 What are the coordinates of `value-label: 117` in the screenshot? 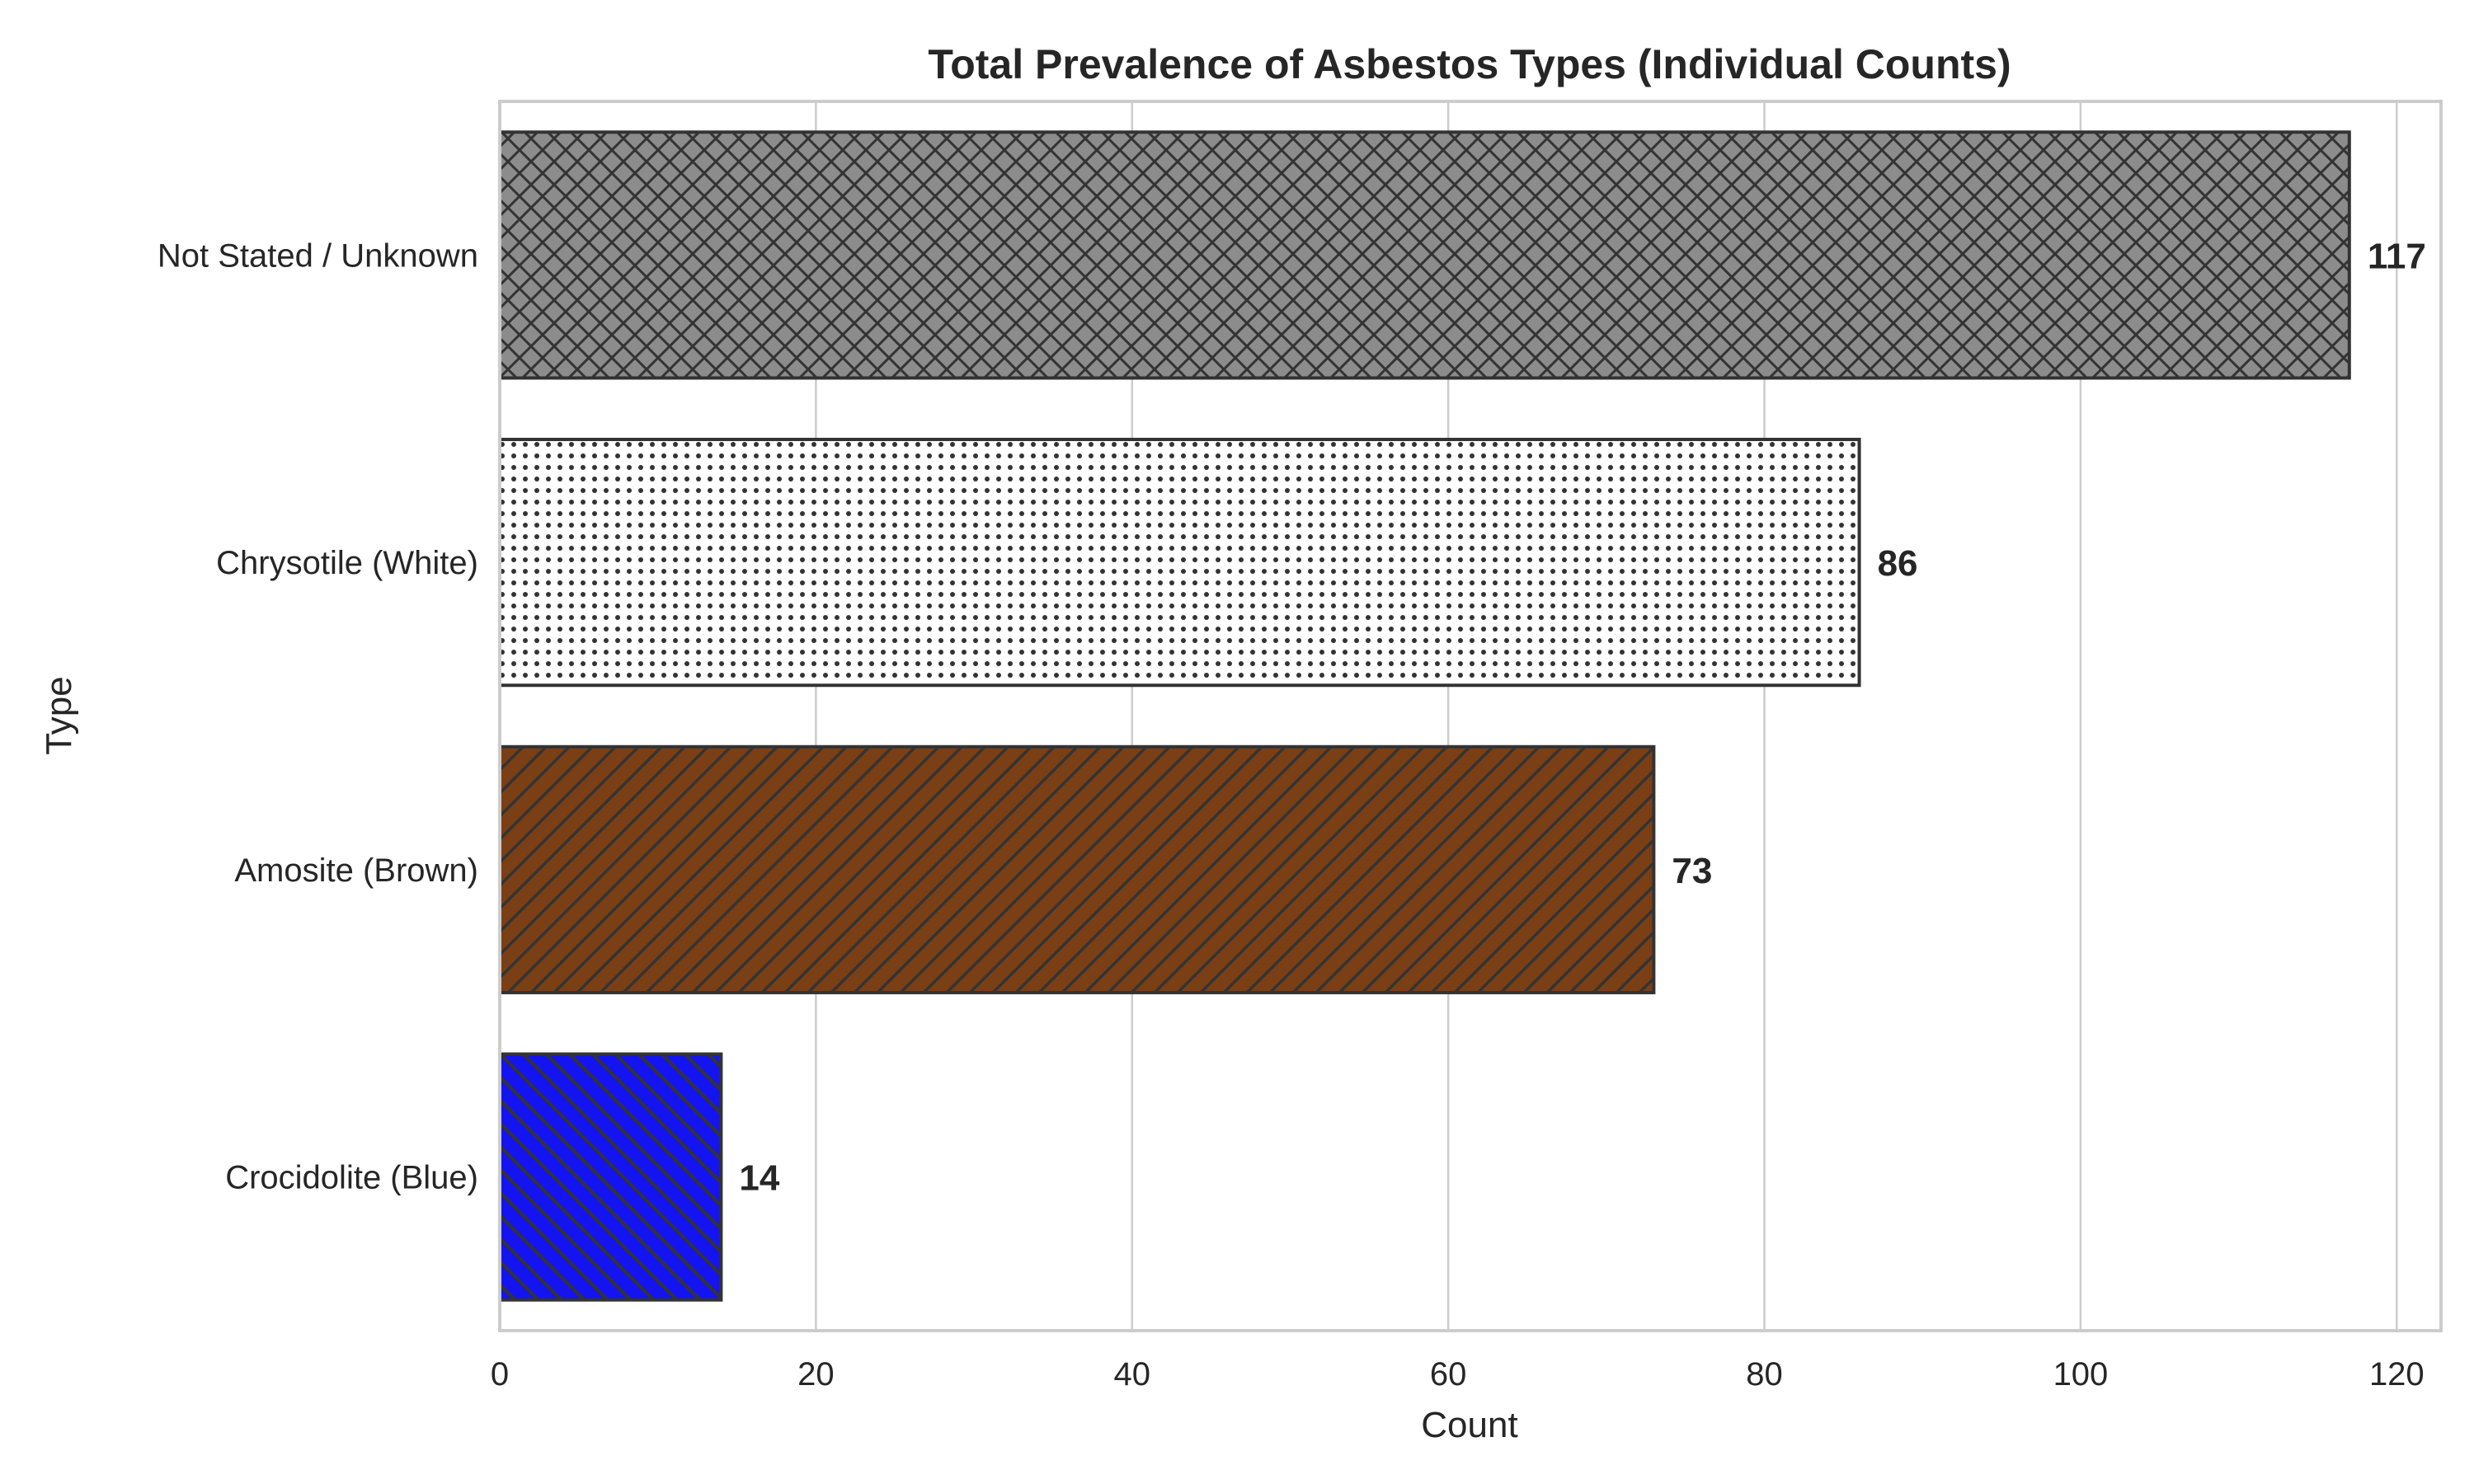 It's located at (2397, 256).